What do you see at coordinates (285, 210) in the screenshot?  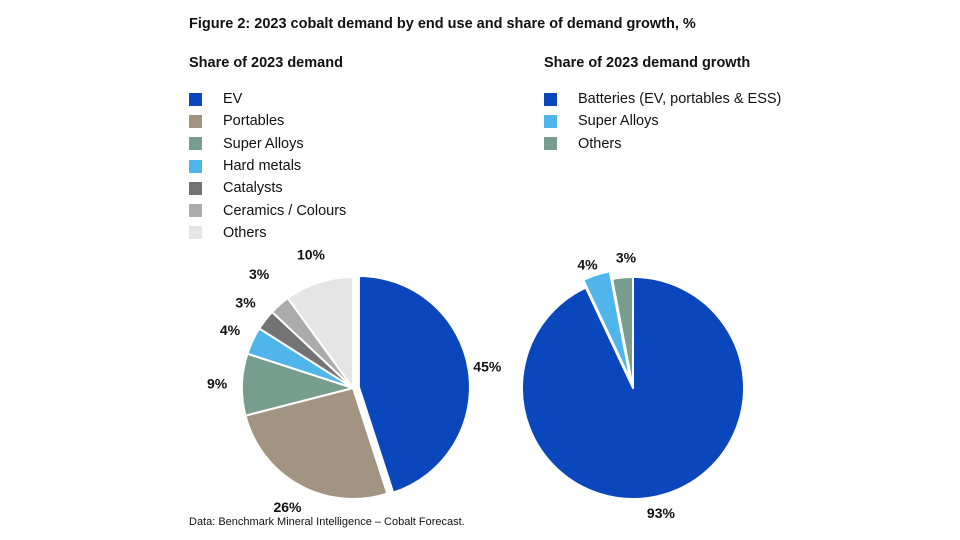 I see `legend-label: Ceramics / Colours` at bounding box center [285, 210].